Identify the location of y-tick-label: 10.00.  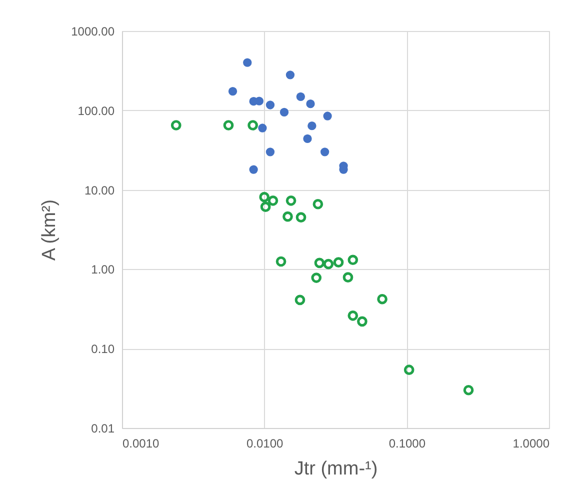
(99, 190).